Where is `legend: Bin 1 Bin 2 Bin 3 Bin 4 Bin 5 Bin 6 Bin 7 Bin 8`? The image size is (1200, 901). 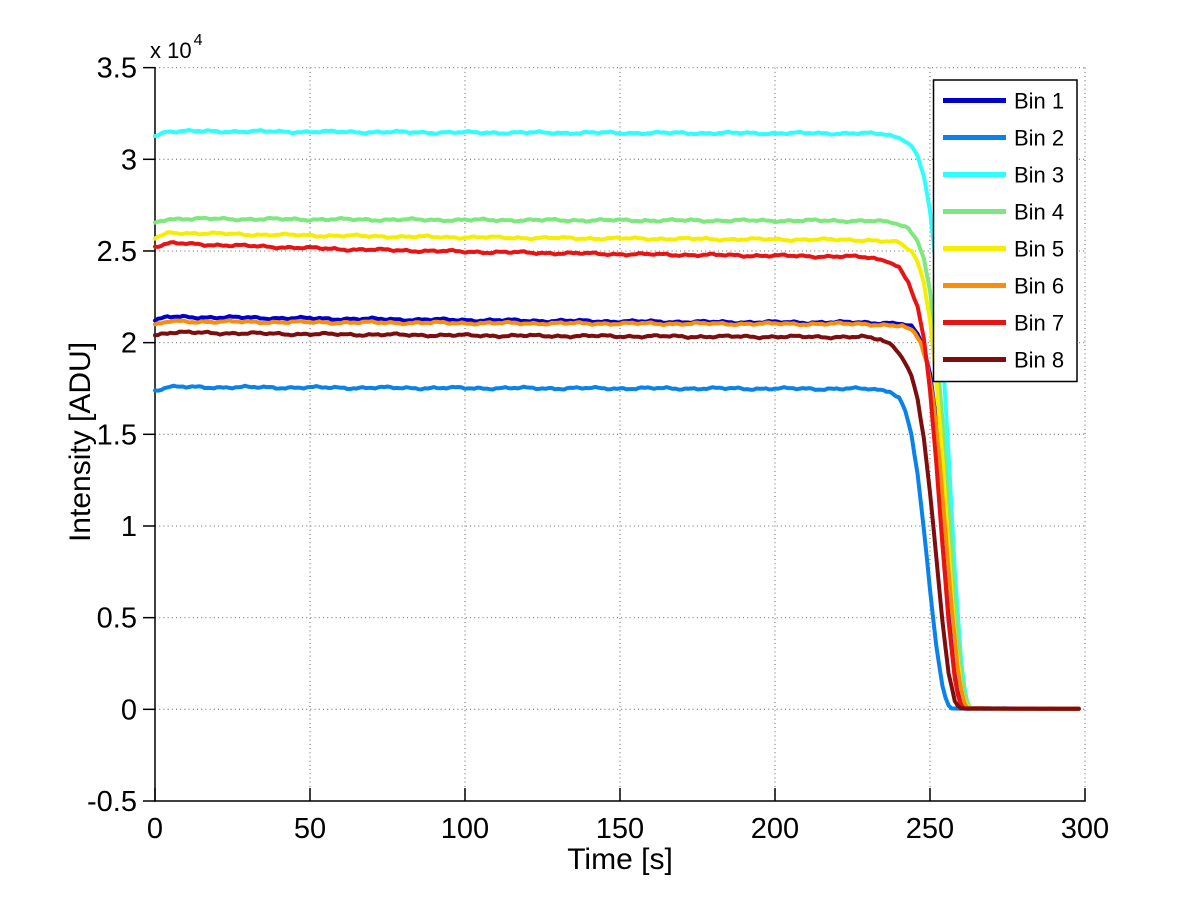
legend: Bin 1 Bin 2 Bin 3 Bin 4 Bin 5 Bin 6 Bin 7 Bin 8 is located at coordinates (1005, 231).